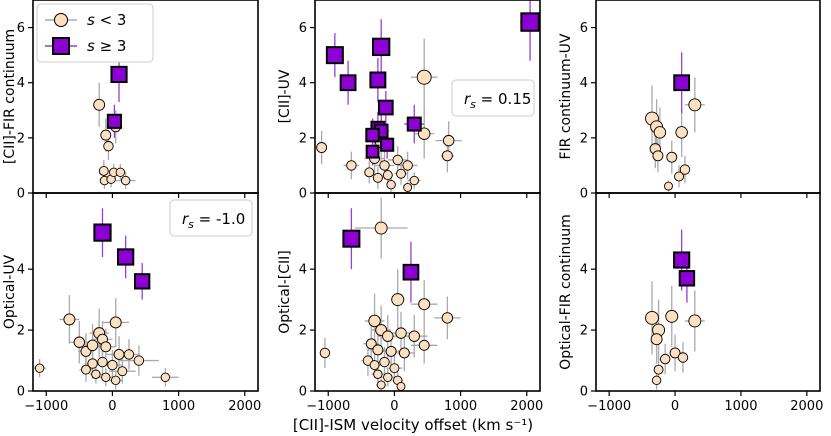 This screenshot has width=831, height=436. I want to click on correlation-annotation: rs = 0.15, so click(497, 100).